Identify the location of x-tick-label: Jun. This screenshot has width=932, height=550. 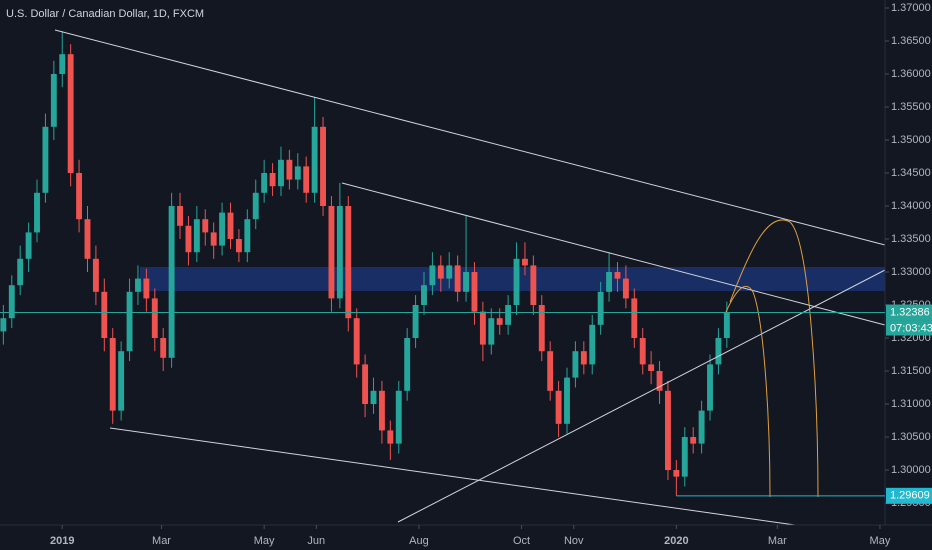
(316, 541).